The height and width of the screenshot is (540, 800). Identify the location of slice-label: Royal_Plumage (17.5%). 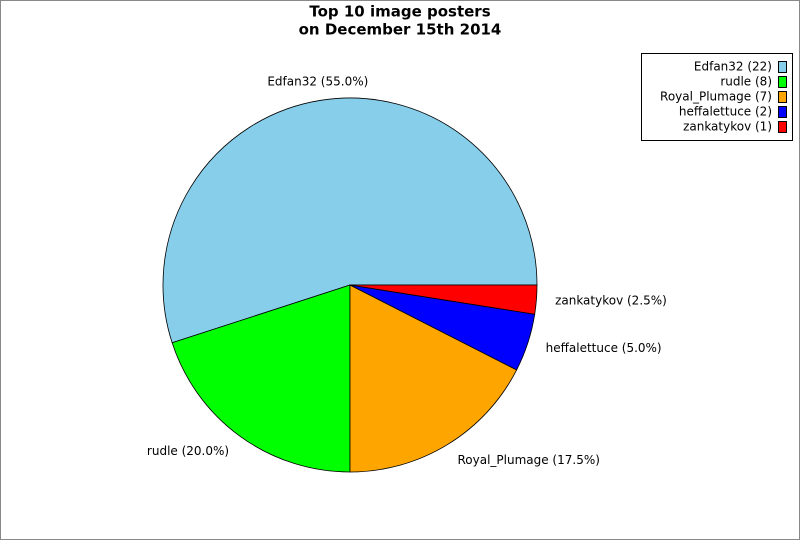
(528, 460).